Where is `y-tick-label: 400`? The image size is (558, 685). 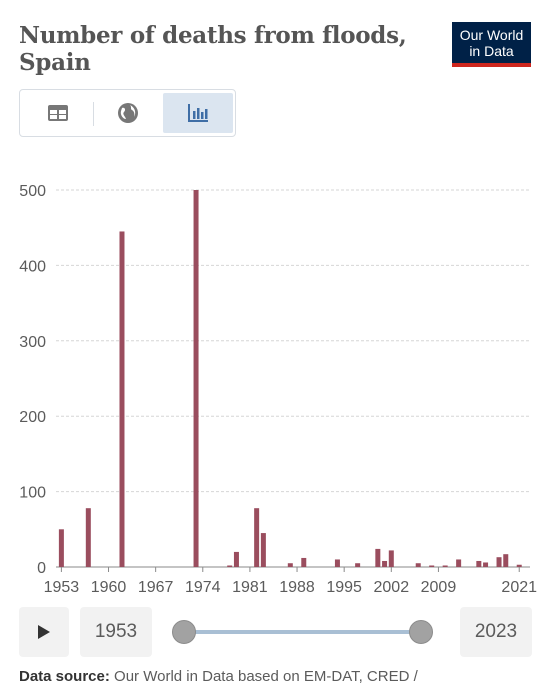 y-tick-label: 400 is located at coordinates (32, 266).